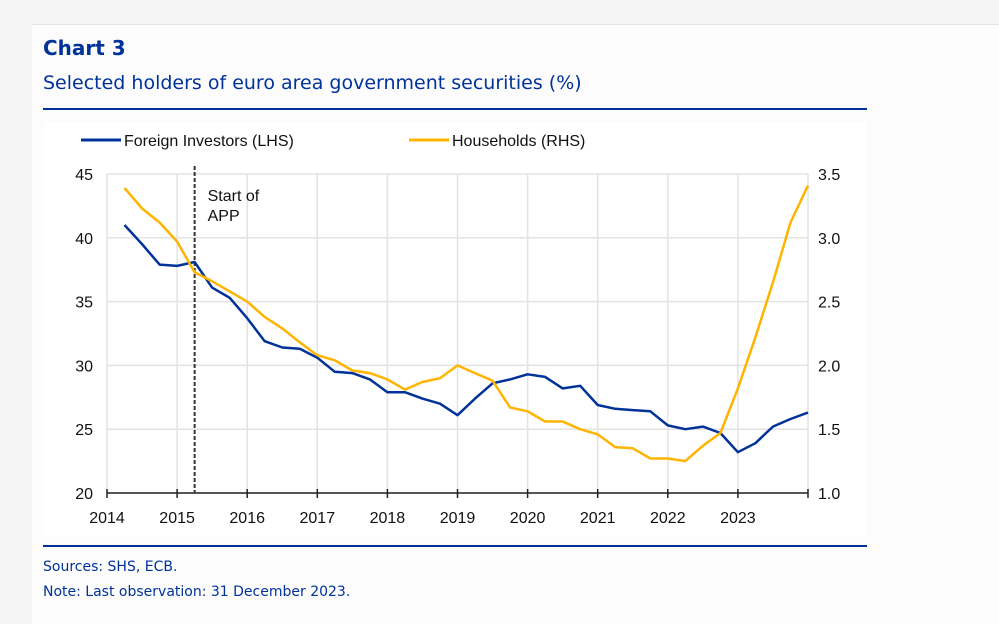 This screenshot has width=999, height=624. What do you see at coordinates (455, 546) in the screenshot?
I see `bottom-divider` at bounding box center [455, 546].